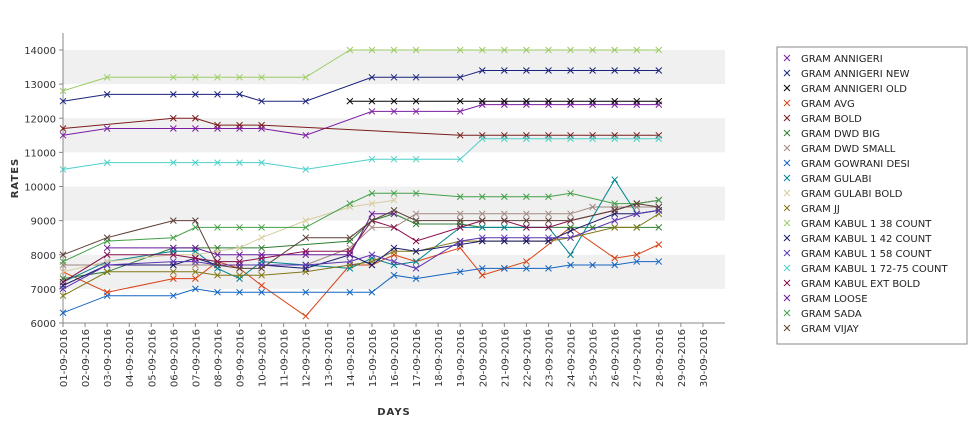 Image resolution: width=975 pixels, height=433 pixels. I want to click on legend-label: GRAM ANNIGERI OLD, so click(854, 89).